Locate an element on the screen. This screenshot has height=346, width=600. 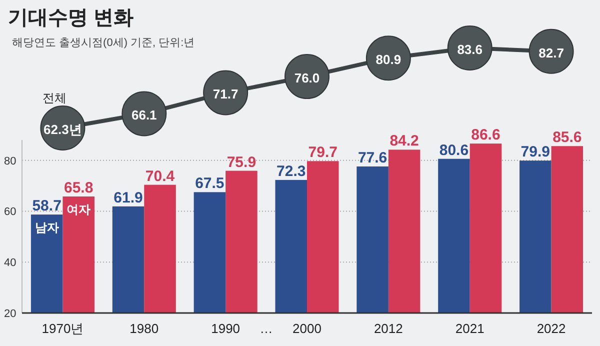
chart-title: 기대수명 변화 is located at coordinates (71, 18).